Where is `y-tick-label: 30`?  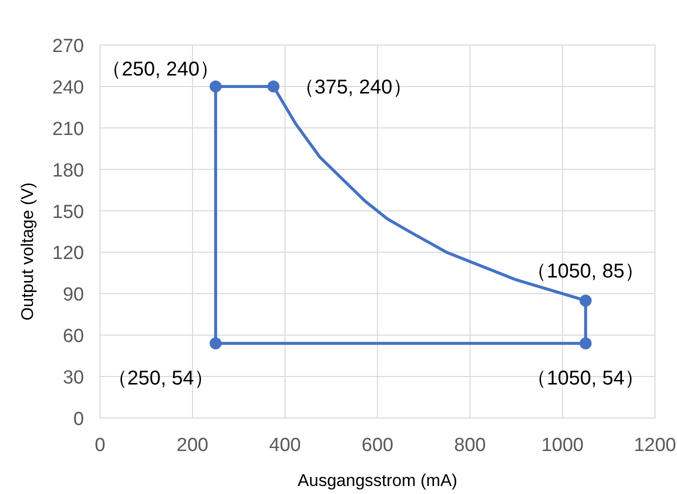 y-tick-label: 30 is located at coordinates (73, 378).